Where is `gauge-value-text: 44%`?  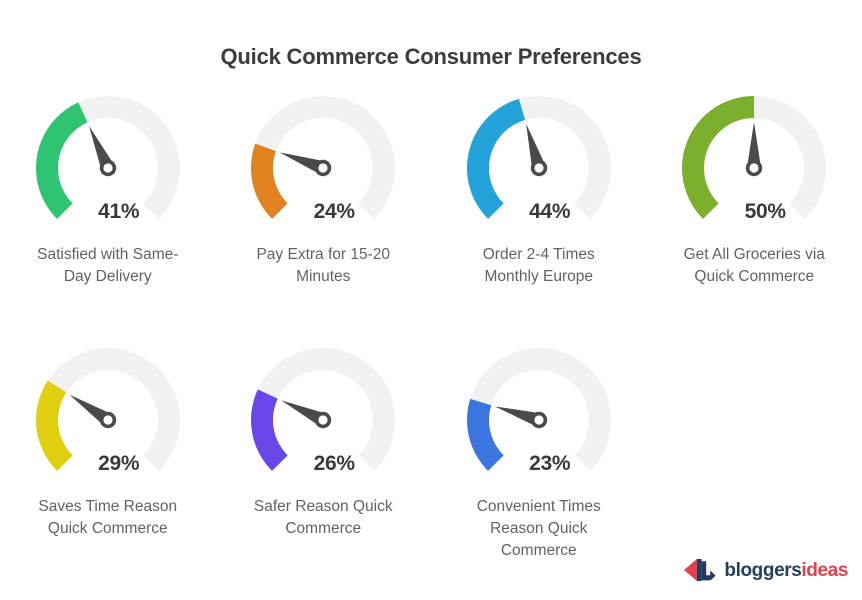
gauge-value-text: 44% is located at coordinates (550, 211).